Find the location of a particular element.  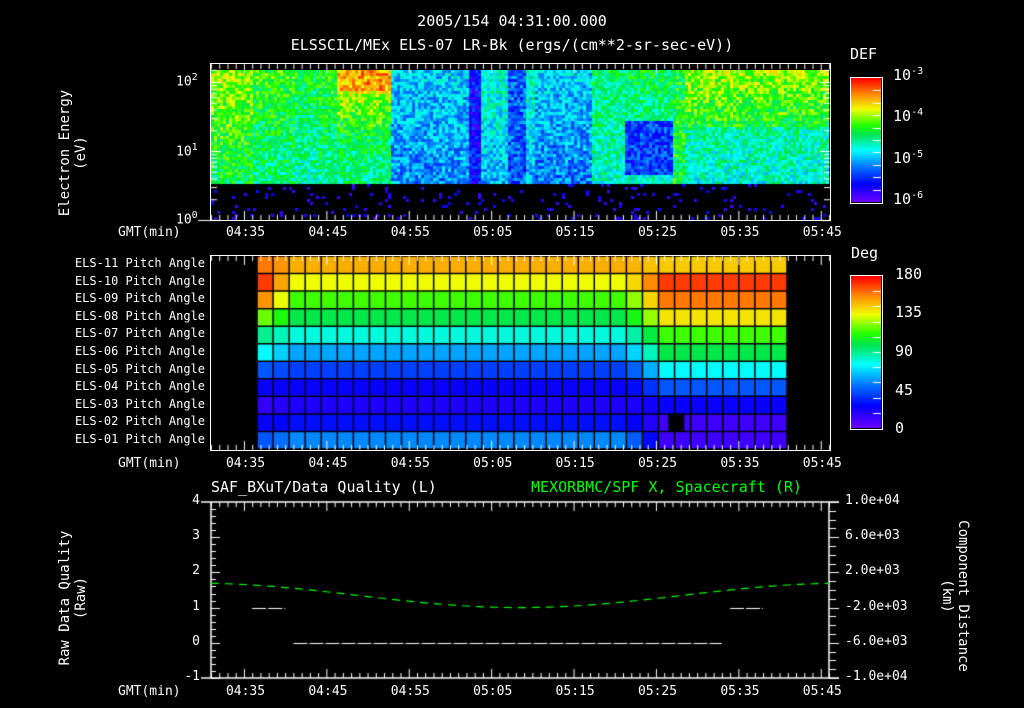

row-label: ELS-05 Pitch Angle is located at coordinates (139, 368).